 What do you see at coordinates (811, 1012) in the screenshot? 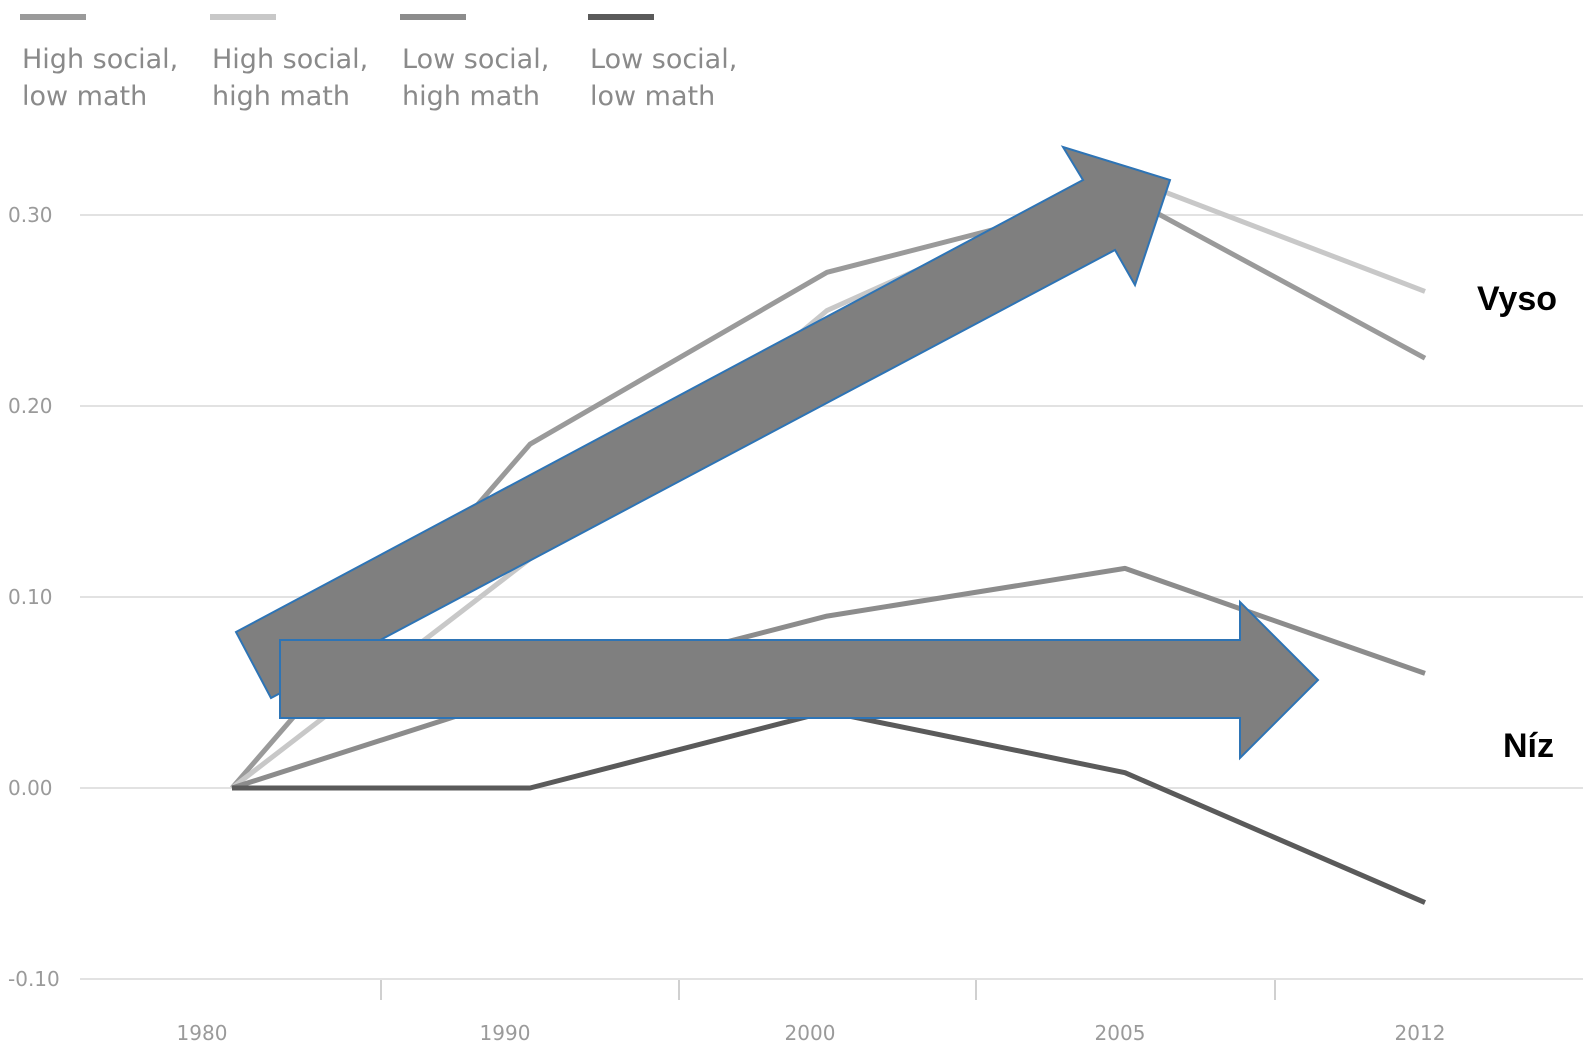
I see `x-axis-ticks: 1980 1990 2000 2005 2012` at bounding box center [811, 1012].